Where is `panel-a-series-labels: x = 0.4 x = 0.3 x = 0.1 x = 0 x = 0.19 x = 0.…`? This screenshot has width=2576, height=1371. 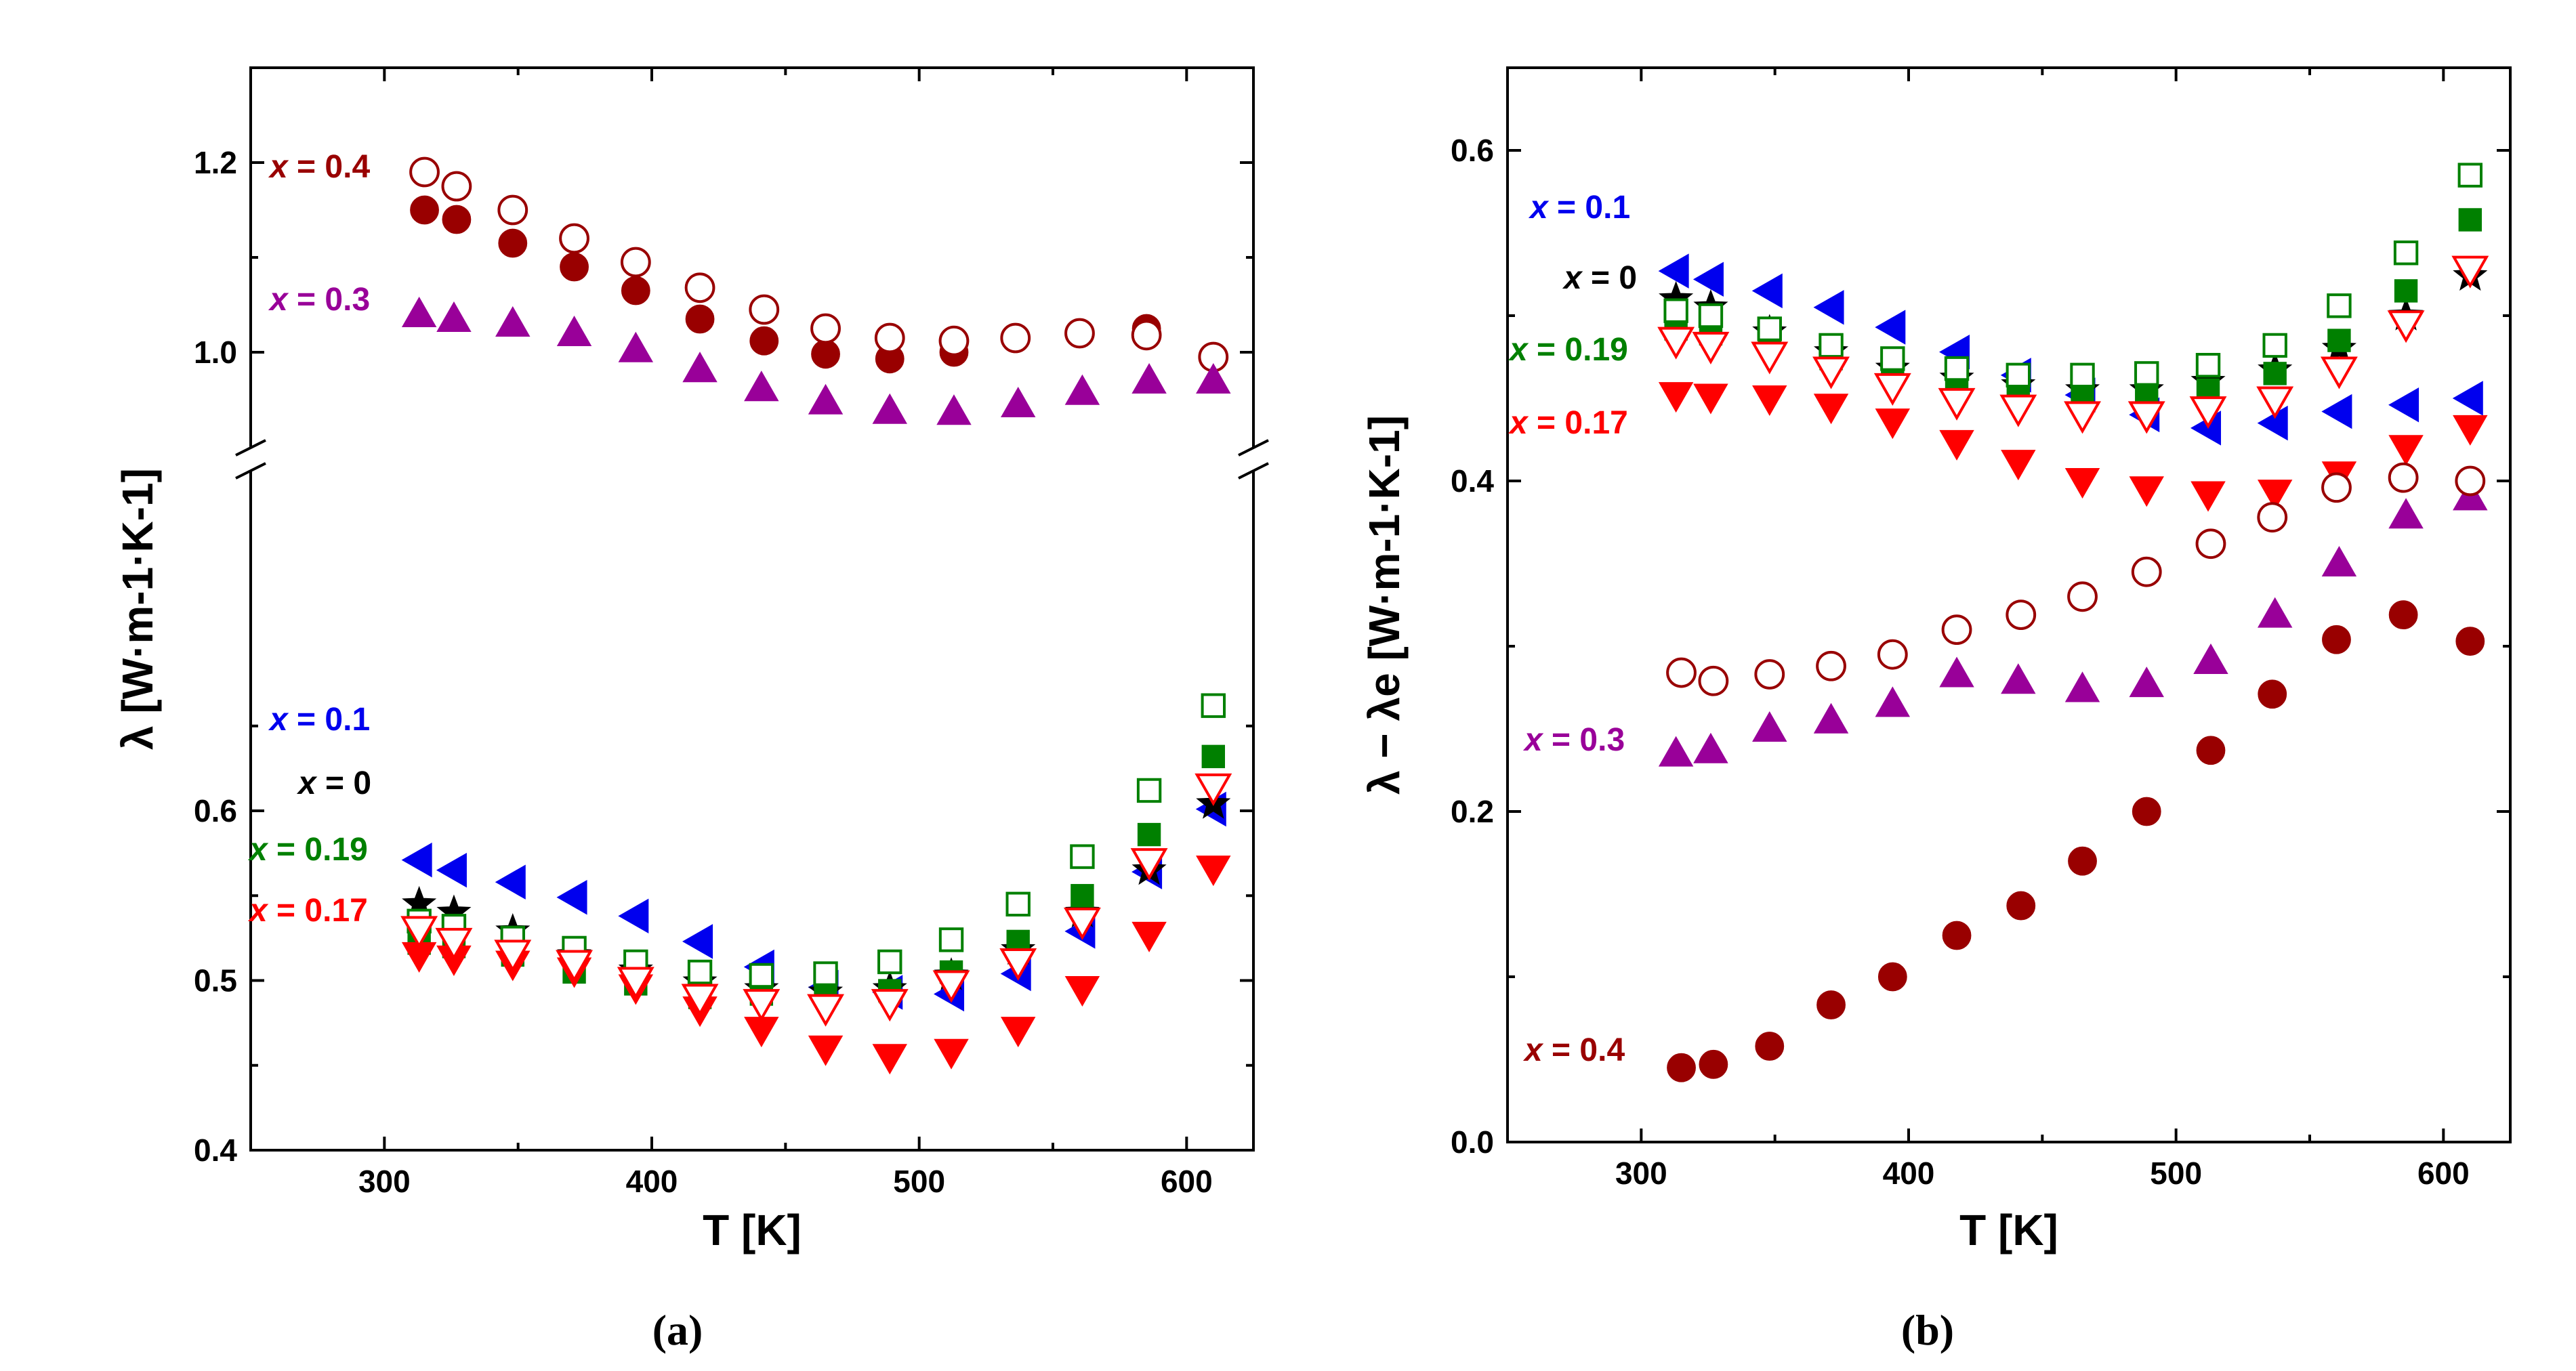 panel-a-series-labels: x = 0.4 x = 0.3 x = 0.1 x = 0 x = 0.19 x = 0.… is located at coordinates (309, 539).